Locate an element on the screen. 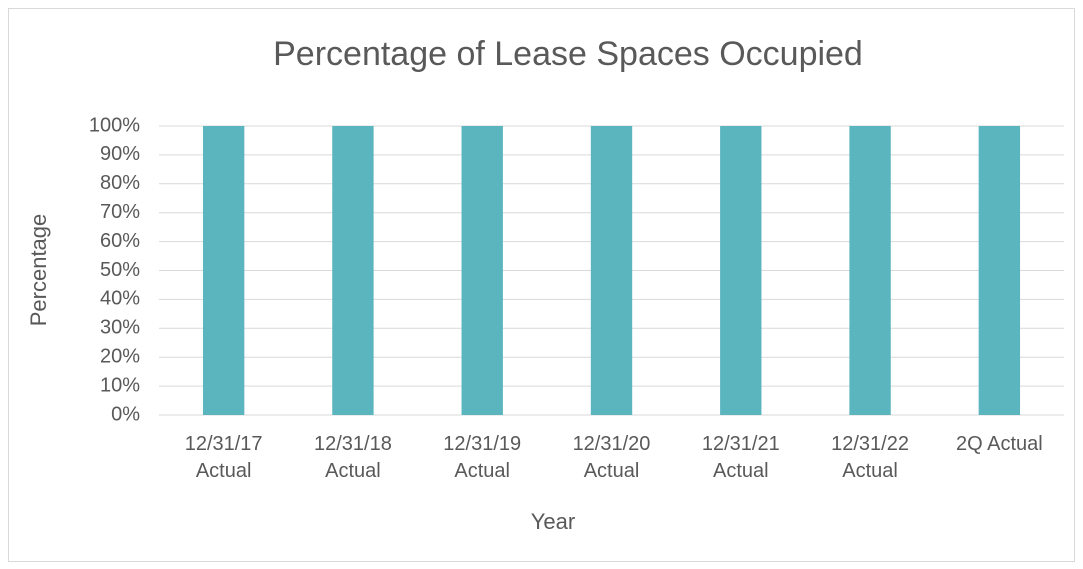 The width and height of the screenshot is (1083, 569). y-tick-label: 70% is located at coordinates (120, 212).